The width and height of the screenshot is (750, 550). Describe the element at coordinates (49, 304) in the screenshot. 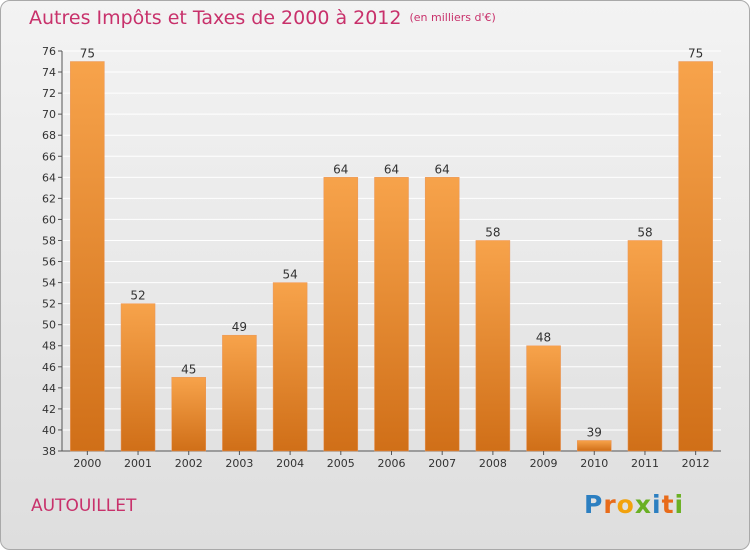

I see `y-tick-label: 52` at that location.